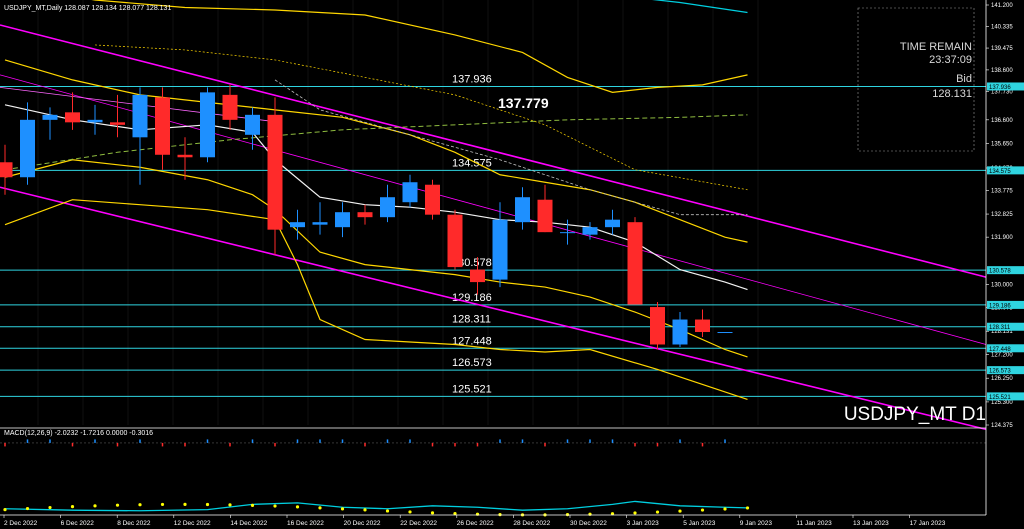  I want to click on time-tick-label: 20 Dec 2022, so click(362, 523).